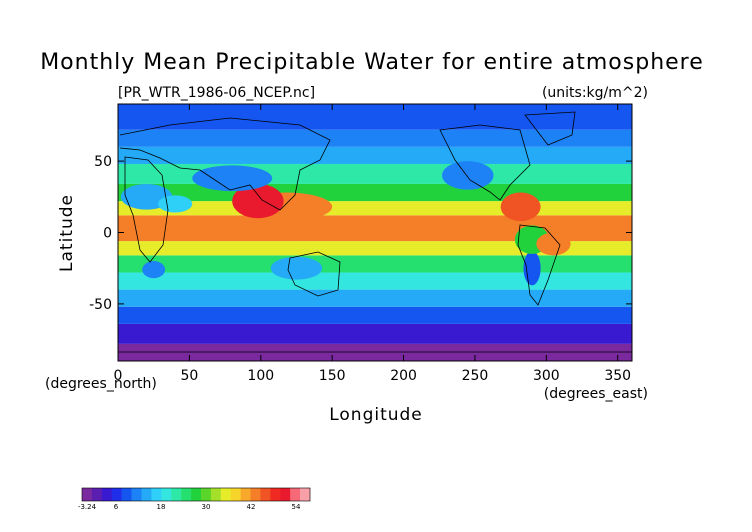 Image resolution: width=752 pixels, height=532 pixels. I want to click on coastline-australia, so click(314, 274).